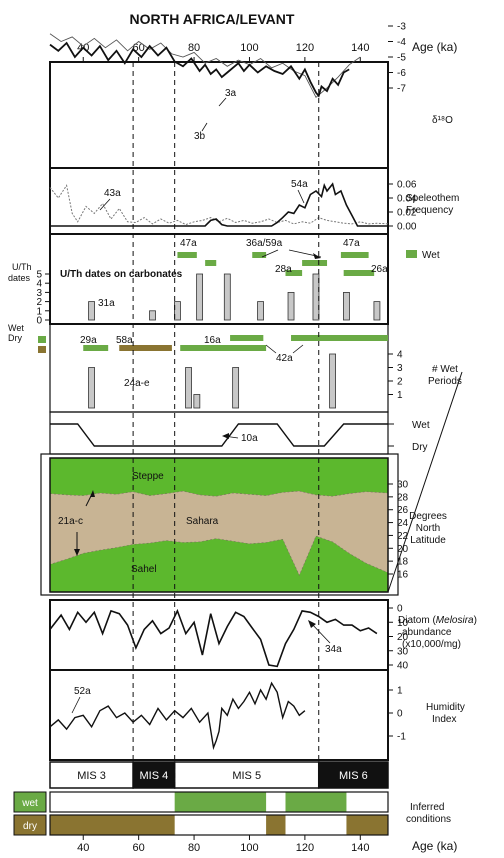 This screenshot has height=858, width=504. Describe the element at coordinates (76, 705) in the screenshot. I see `humidity-pointer` at that location.